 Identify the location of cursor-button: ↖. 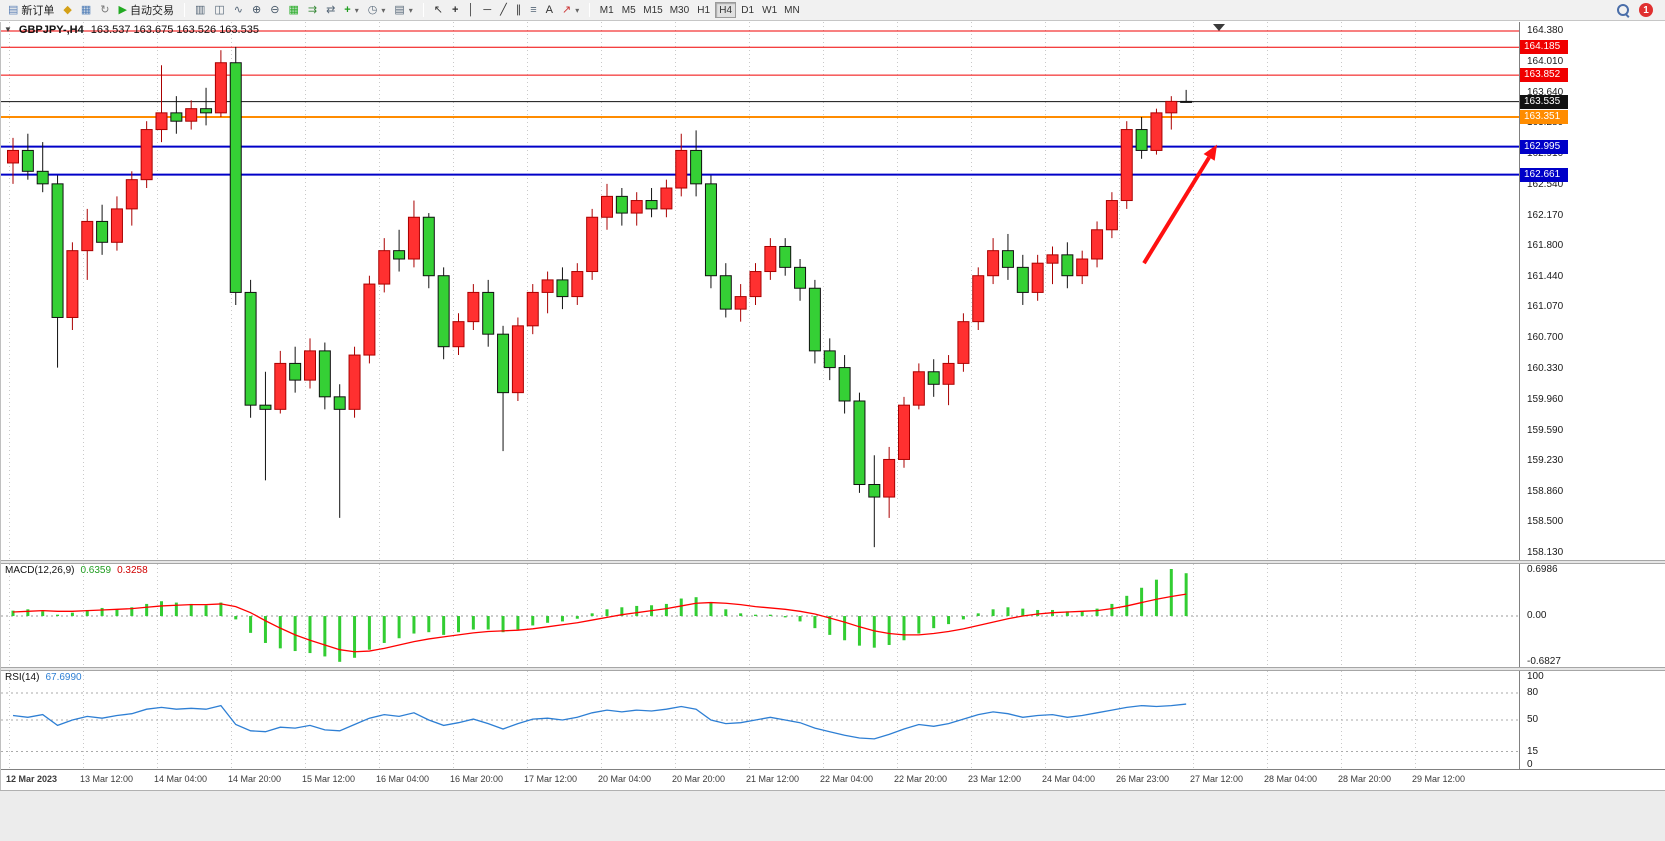
(438, 10).